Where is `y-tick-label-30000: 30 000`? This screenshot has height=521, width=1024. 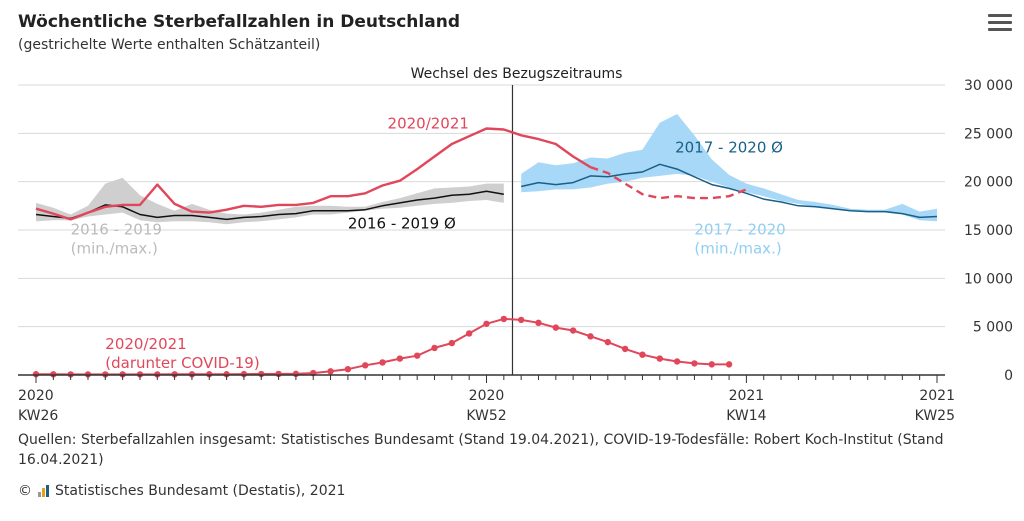
y-tick-label-30000: 30 000 is located at coordinates (988, 86).